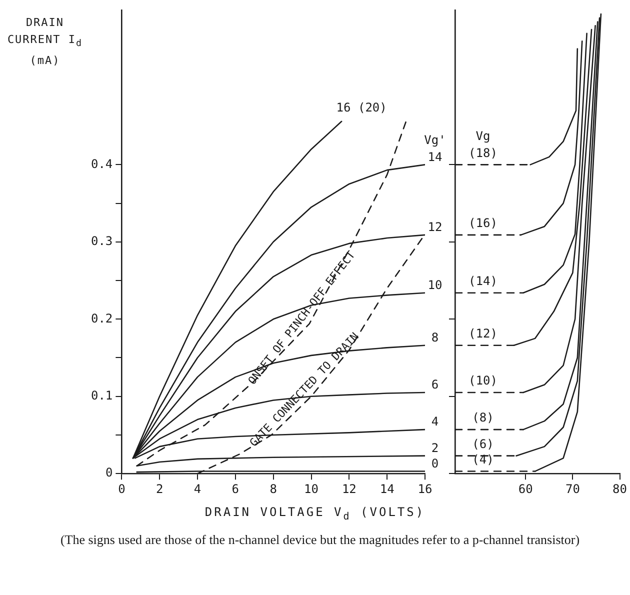 This screenshot has width=630, height=595. Describe the element at coordinates (483, 223) in the screenshot. I see `series-label: (16)` at that location.